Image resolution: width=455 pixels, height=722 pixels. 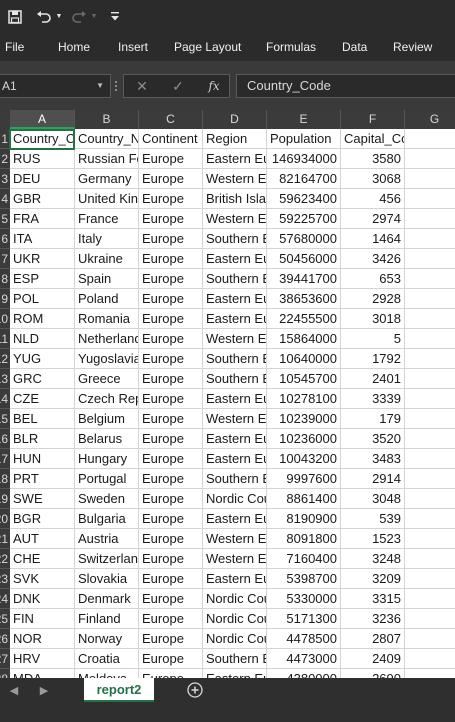 I want to click on data-cell: Greece, so click(x=107, y=379).